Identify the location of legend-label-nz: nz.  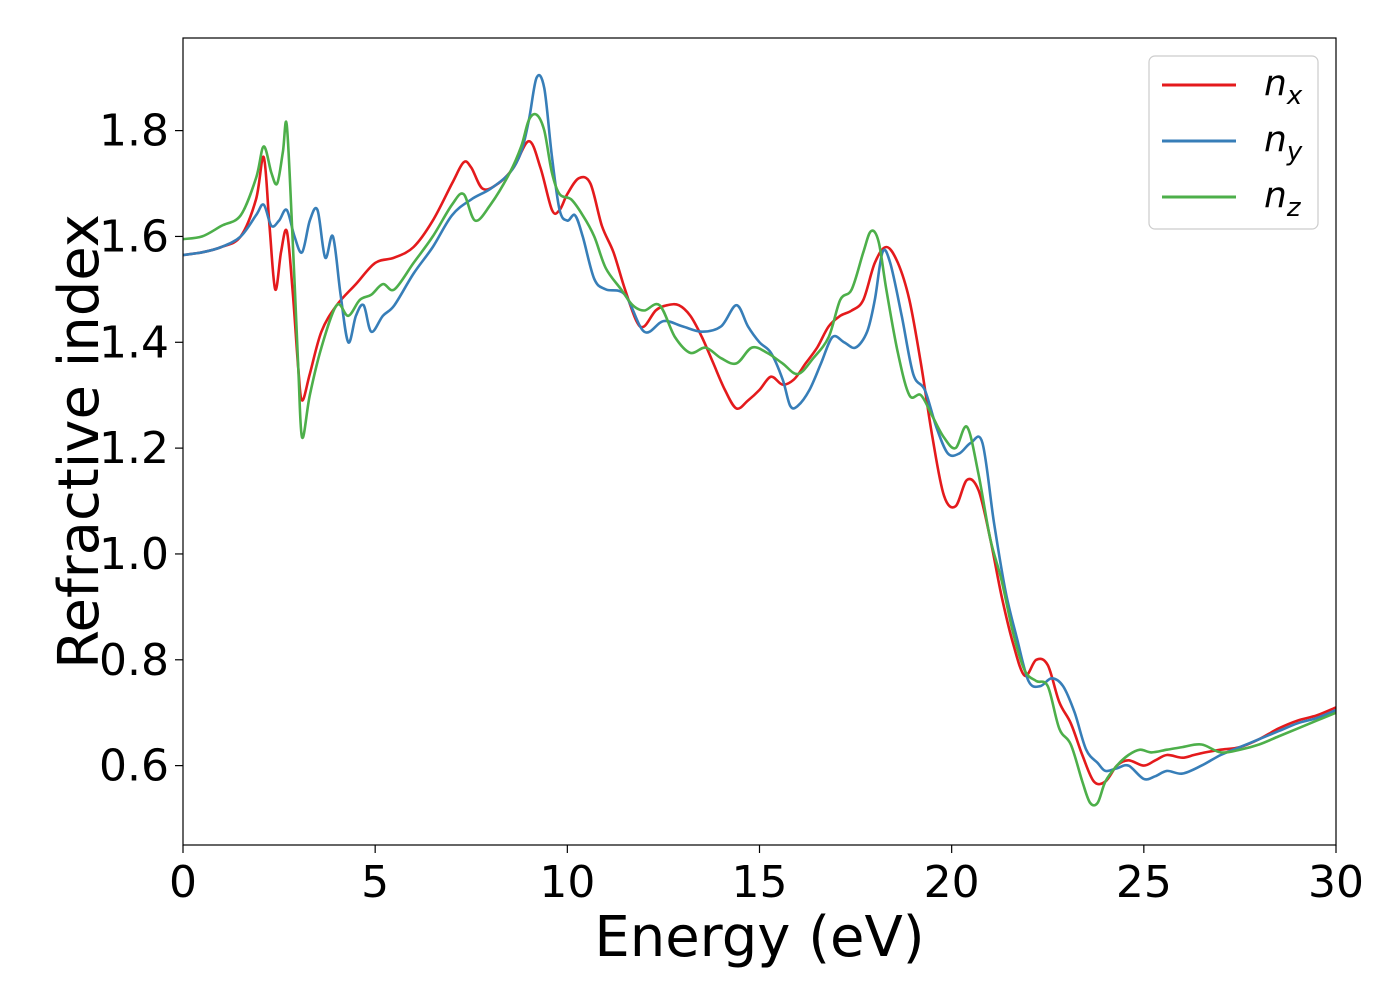
(1283, 199).